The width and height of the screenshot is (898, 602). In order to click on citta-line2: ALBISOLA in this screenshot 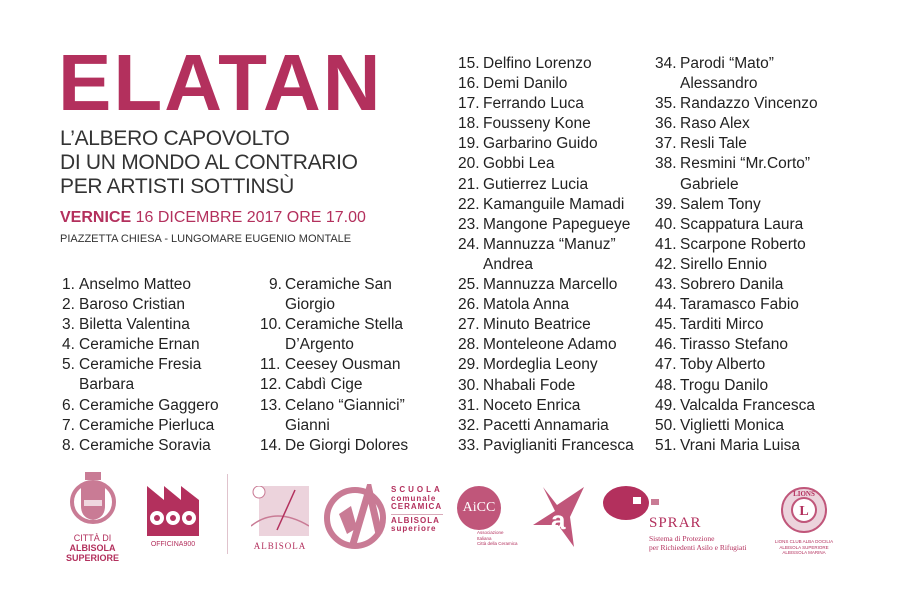, I will do `click(92, 548)`.